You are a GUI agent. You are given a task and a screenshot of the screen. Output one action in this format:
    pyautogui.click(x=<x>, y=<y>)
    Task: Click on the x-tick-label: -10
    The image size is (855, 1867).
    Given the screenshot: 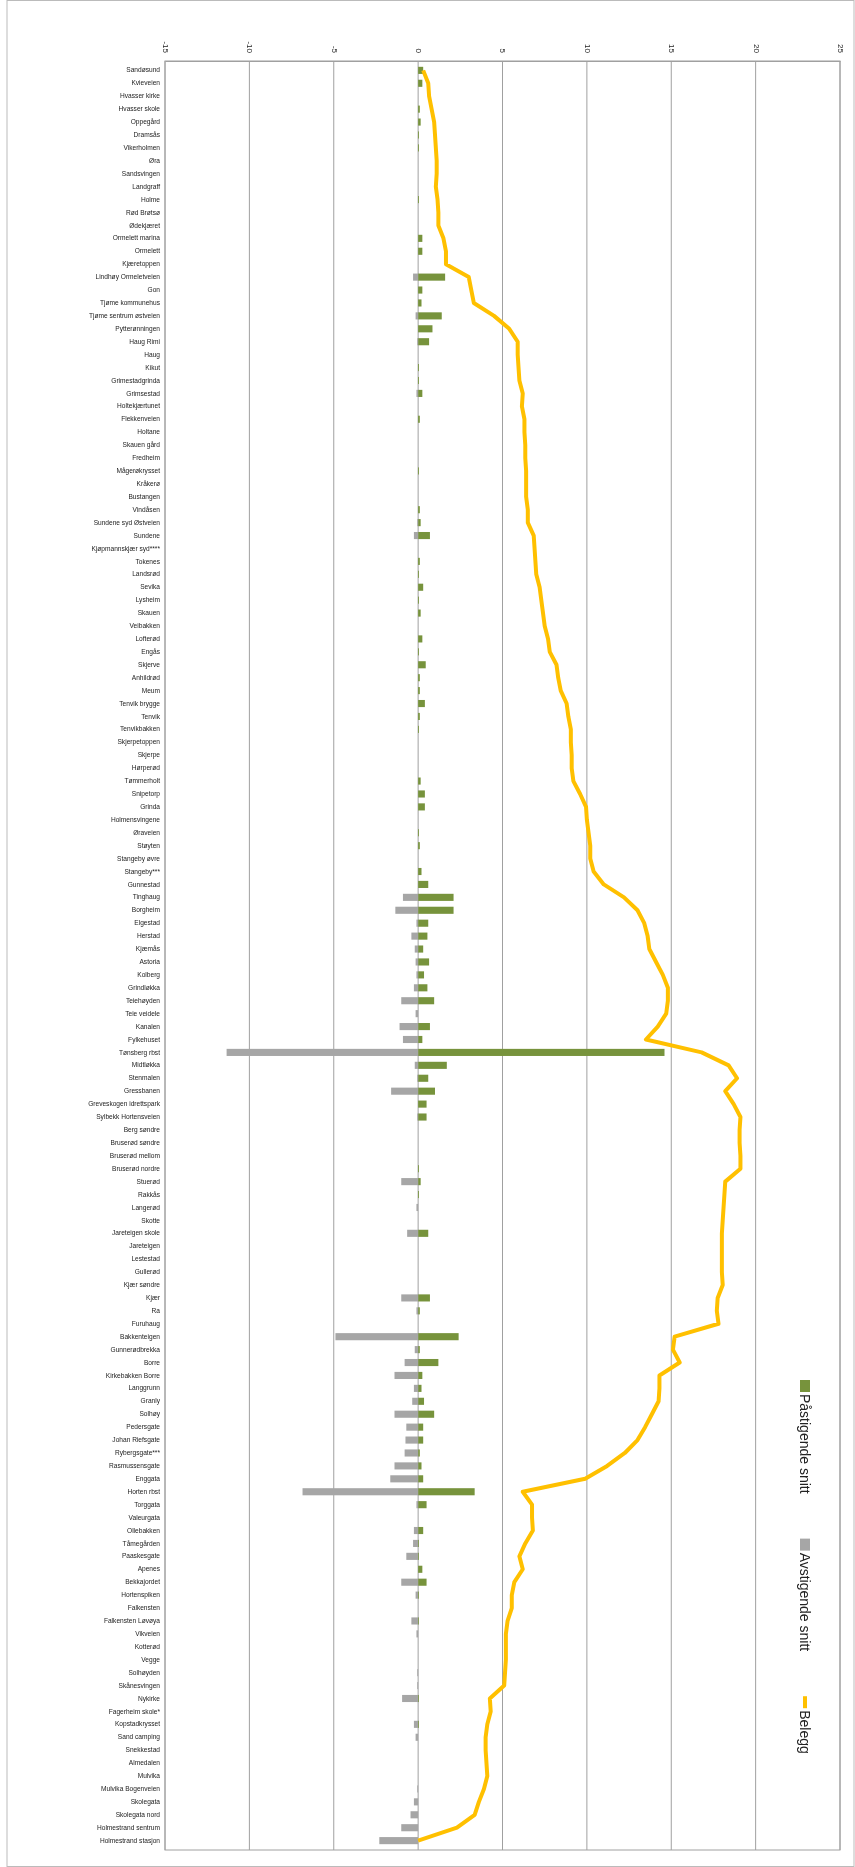 What is the action you would take?
    pyautogui.click(x=250, y=47)
    